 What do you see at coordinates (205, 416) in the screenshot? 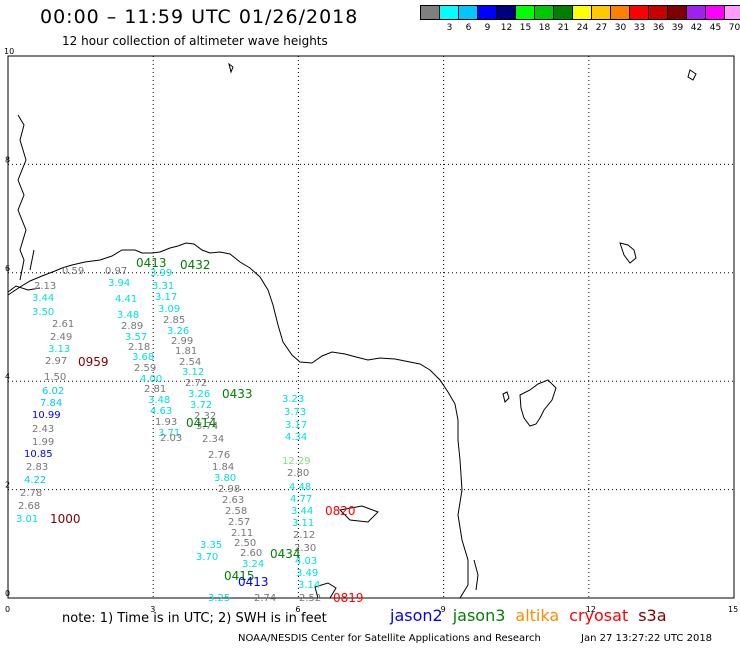
I see `wave-height-value: 2.32` at bounding box center [205, 416].